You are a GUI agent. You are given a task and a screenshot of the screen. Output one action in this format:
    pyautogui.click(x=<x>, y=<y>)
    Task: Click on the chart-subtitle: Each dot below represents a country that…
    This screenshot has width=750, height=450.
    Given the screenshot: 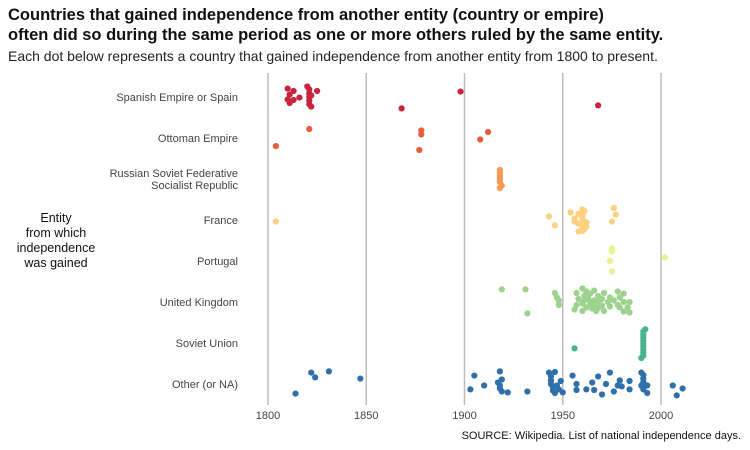 What is the action you would take?
    pyautogui.click(x=333, y=56)
    